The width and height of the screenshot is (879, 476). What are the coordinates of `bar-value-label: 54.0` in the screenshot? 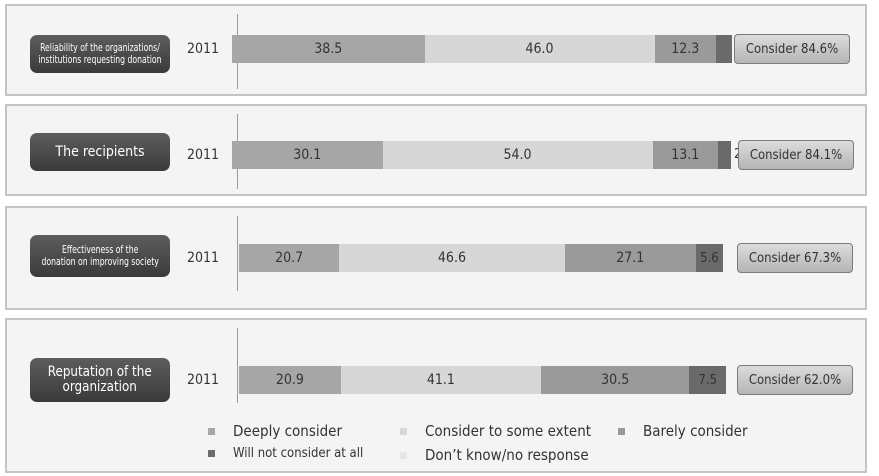 It's located at (517, 155).